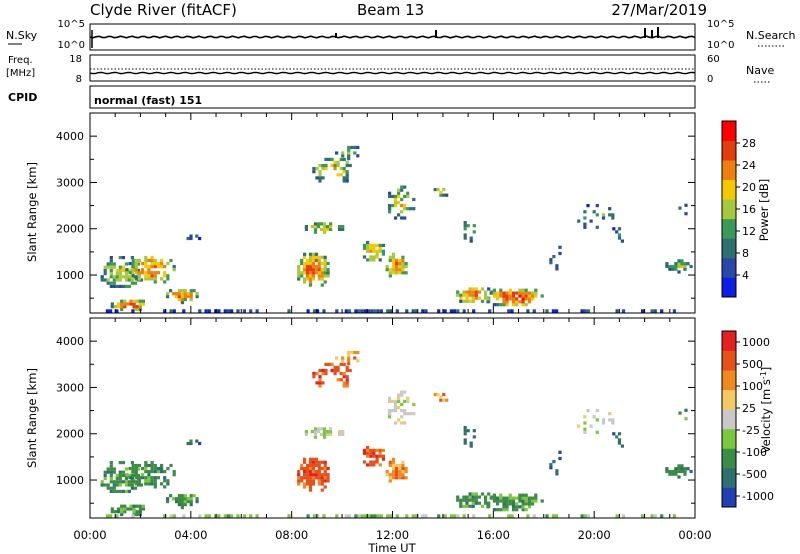 The height and width of the screenshot is (554, 800). What do you see at coordinates (729, 438) in the screenshot?
I see `velocity-colorbar-cell` at bounding box center [729, 438].